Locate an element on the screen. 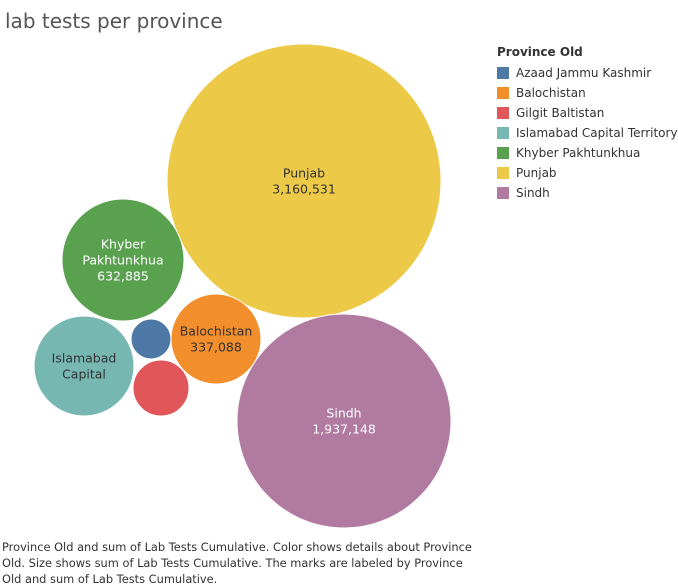 This screenshot has width=678, height=588. bubble-label: Islamabad is located at coordinates (84, 358).